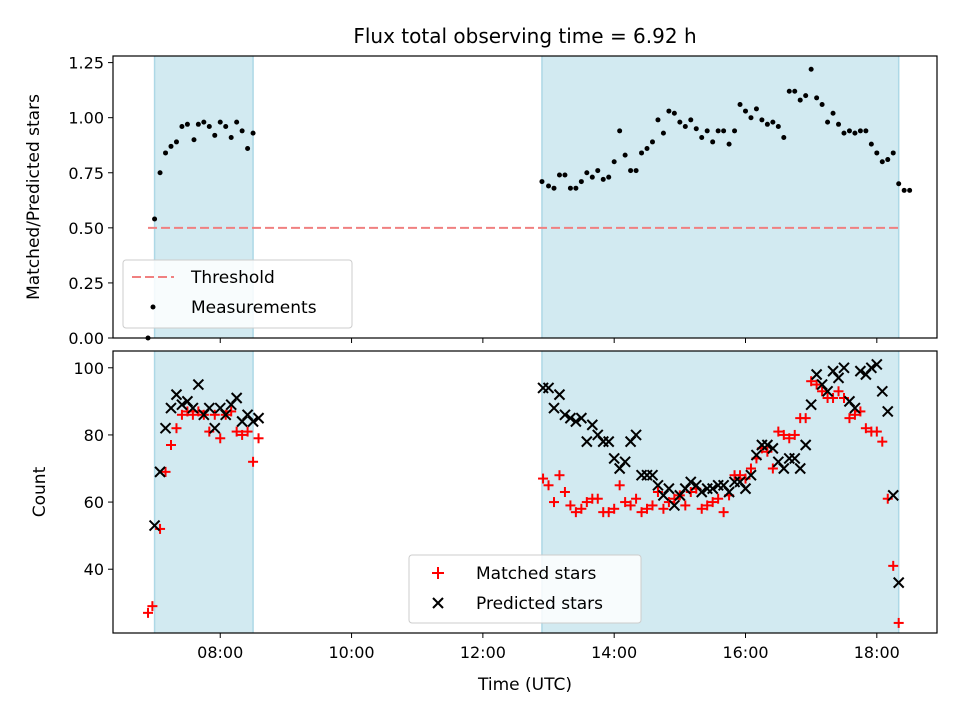 Image resolution: width=960 pixels, height=720 pixels. What do you see at coordinates (548, 340) in the screenshot?
I see `top-x-ticks` at bounding box center [548, 340].